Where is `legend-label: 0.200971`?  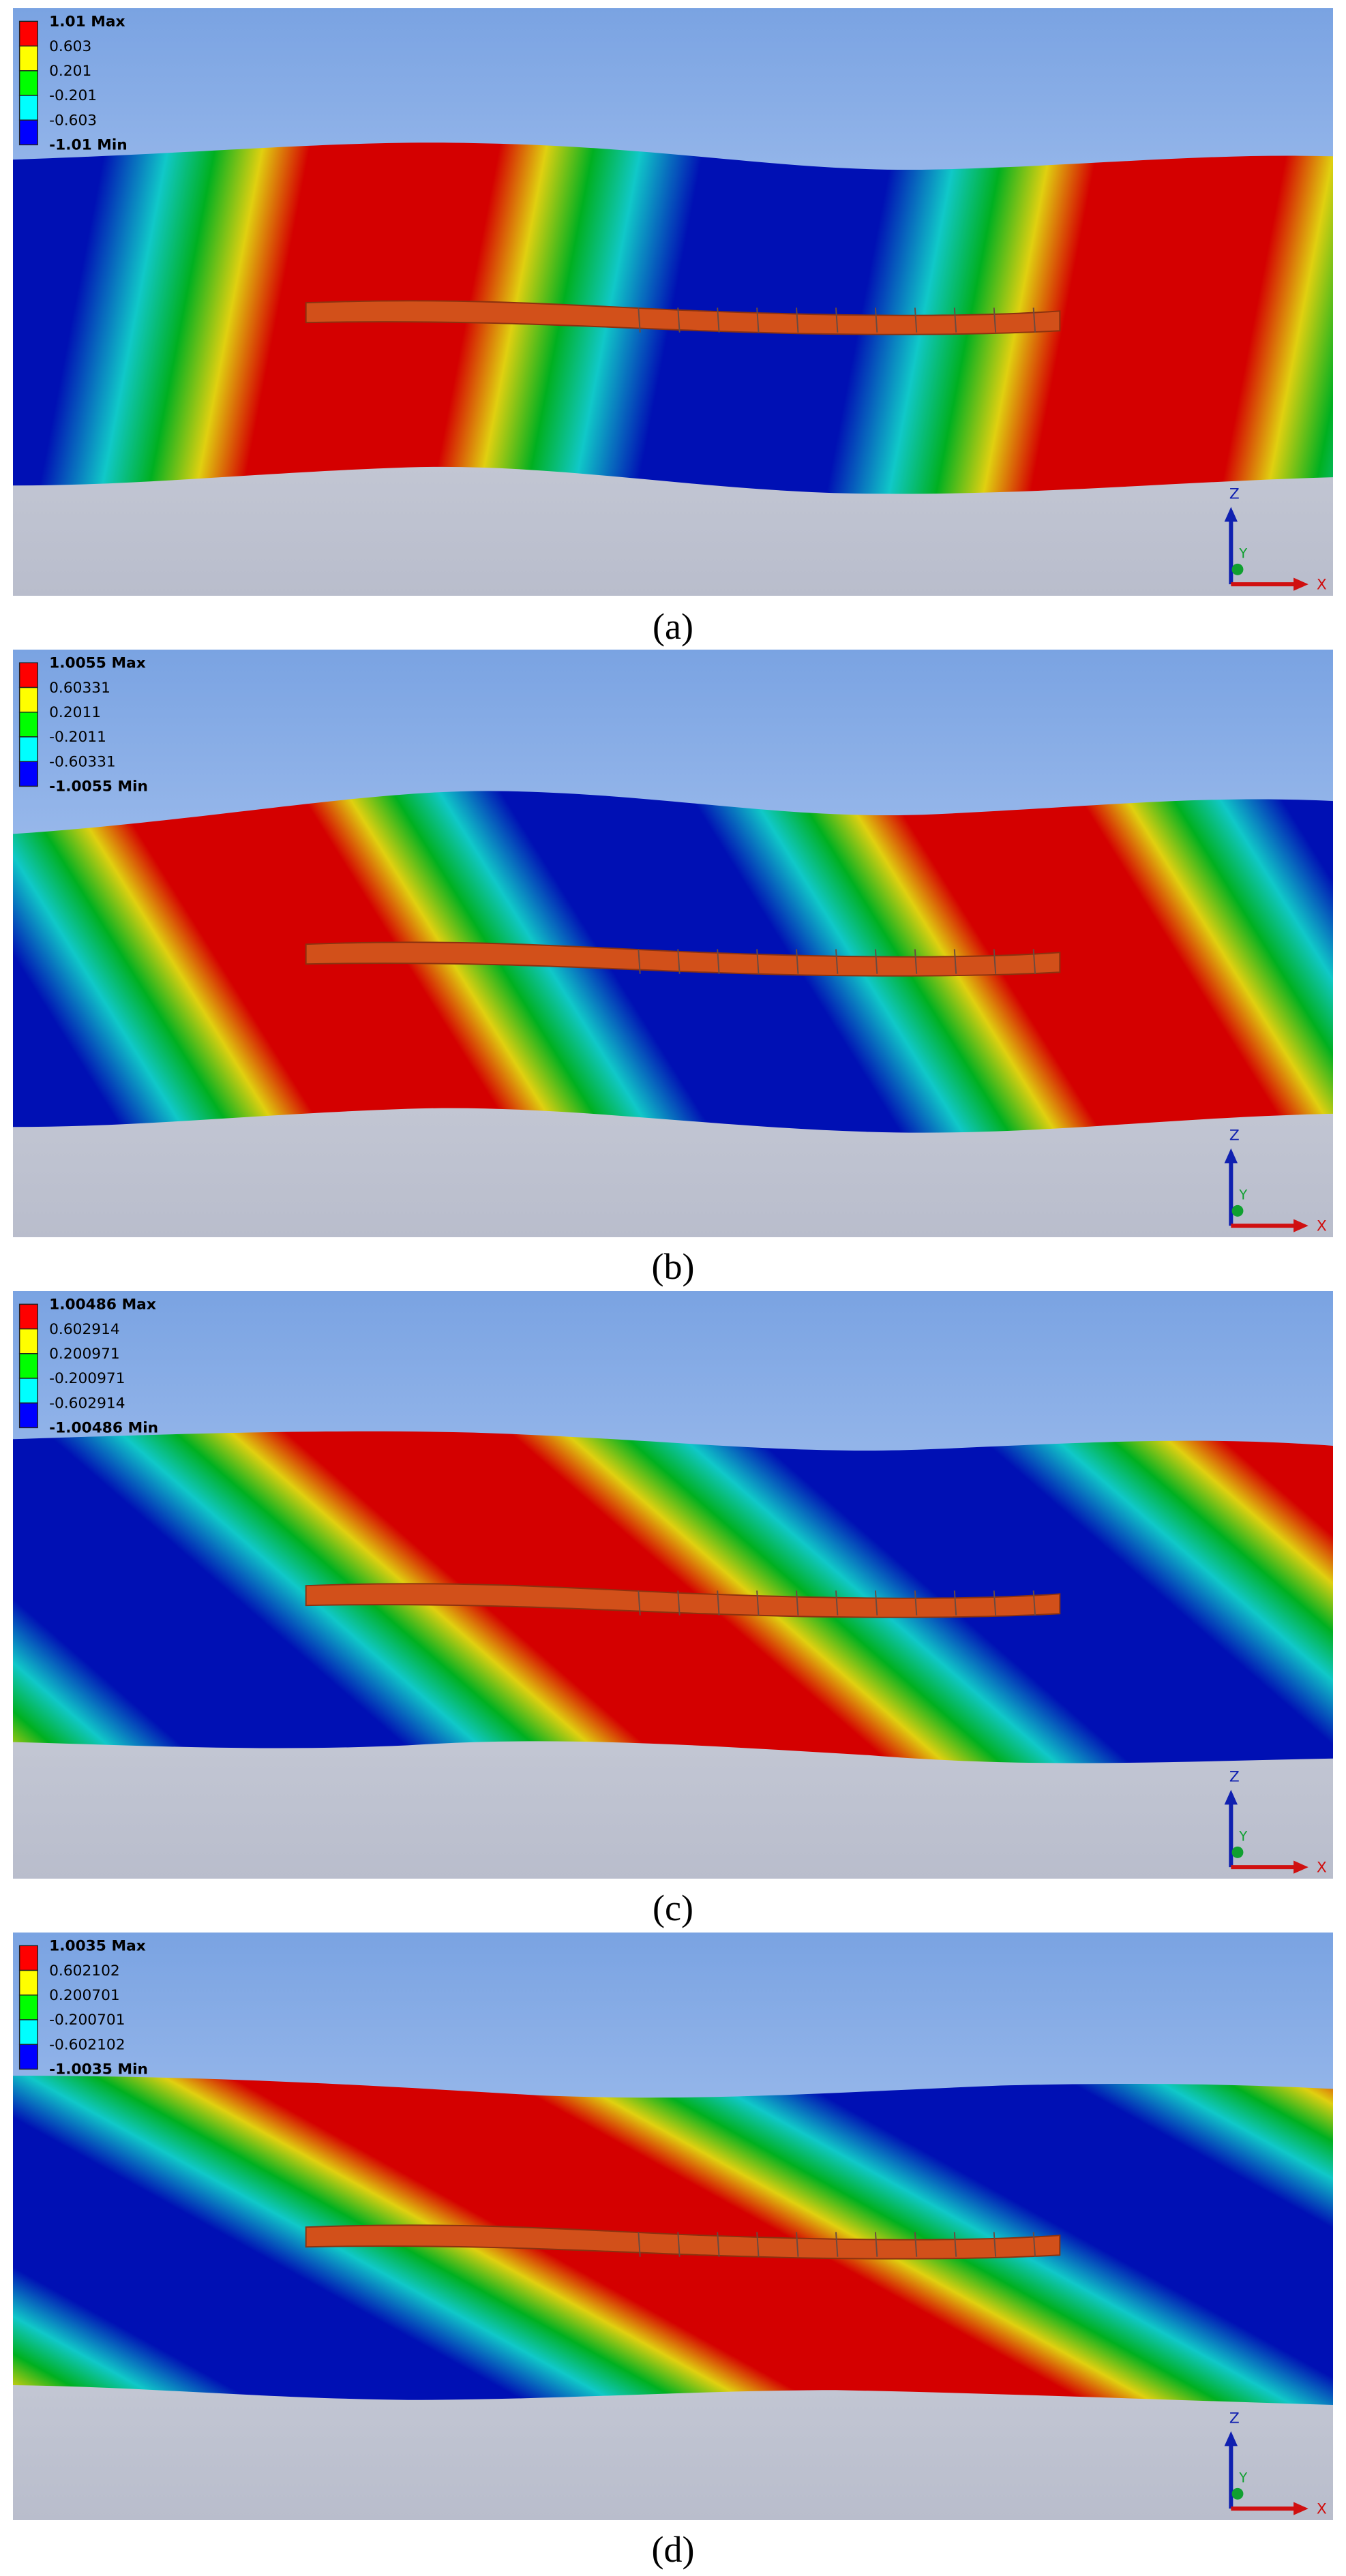
legend-label: 0.200971 is located at coordinates (84, 1354).